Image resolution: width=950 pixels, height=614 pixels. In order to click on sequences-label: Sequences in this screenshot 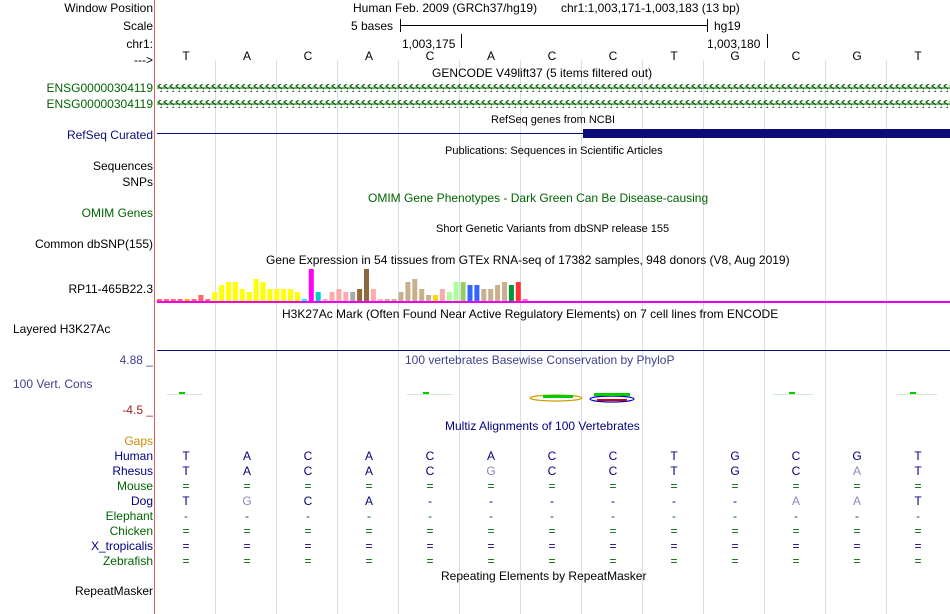, I will do `click(122, 166)`.